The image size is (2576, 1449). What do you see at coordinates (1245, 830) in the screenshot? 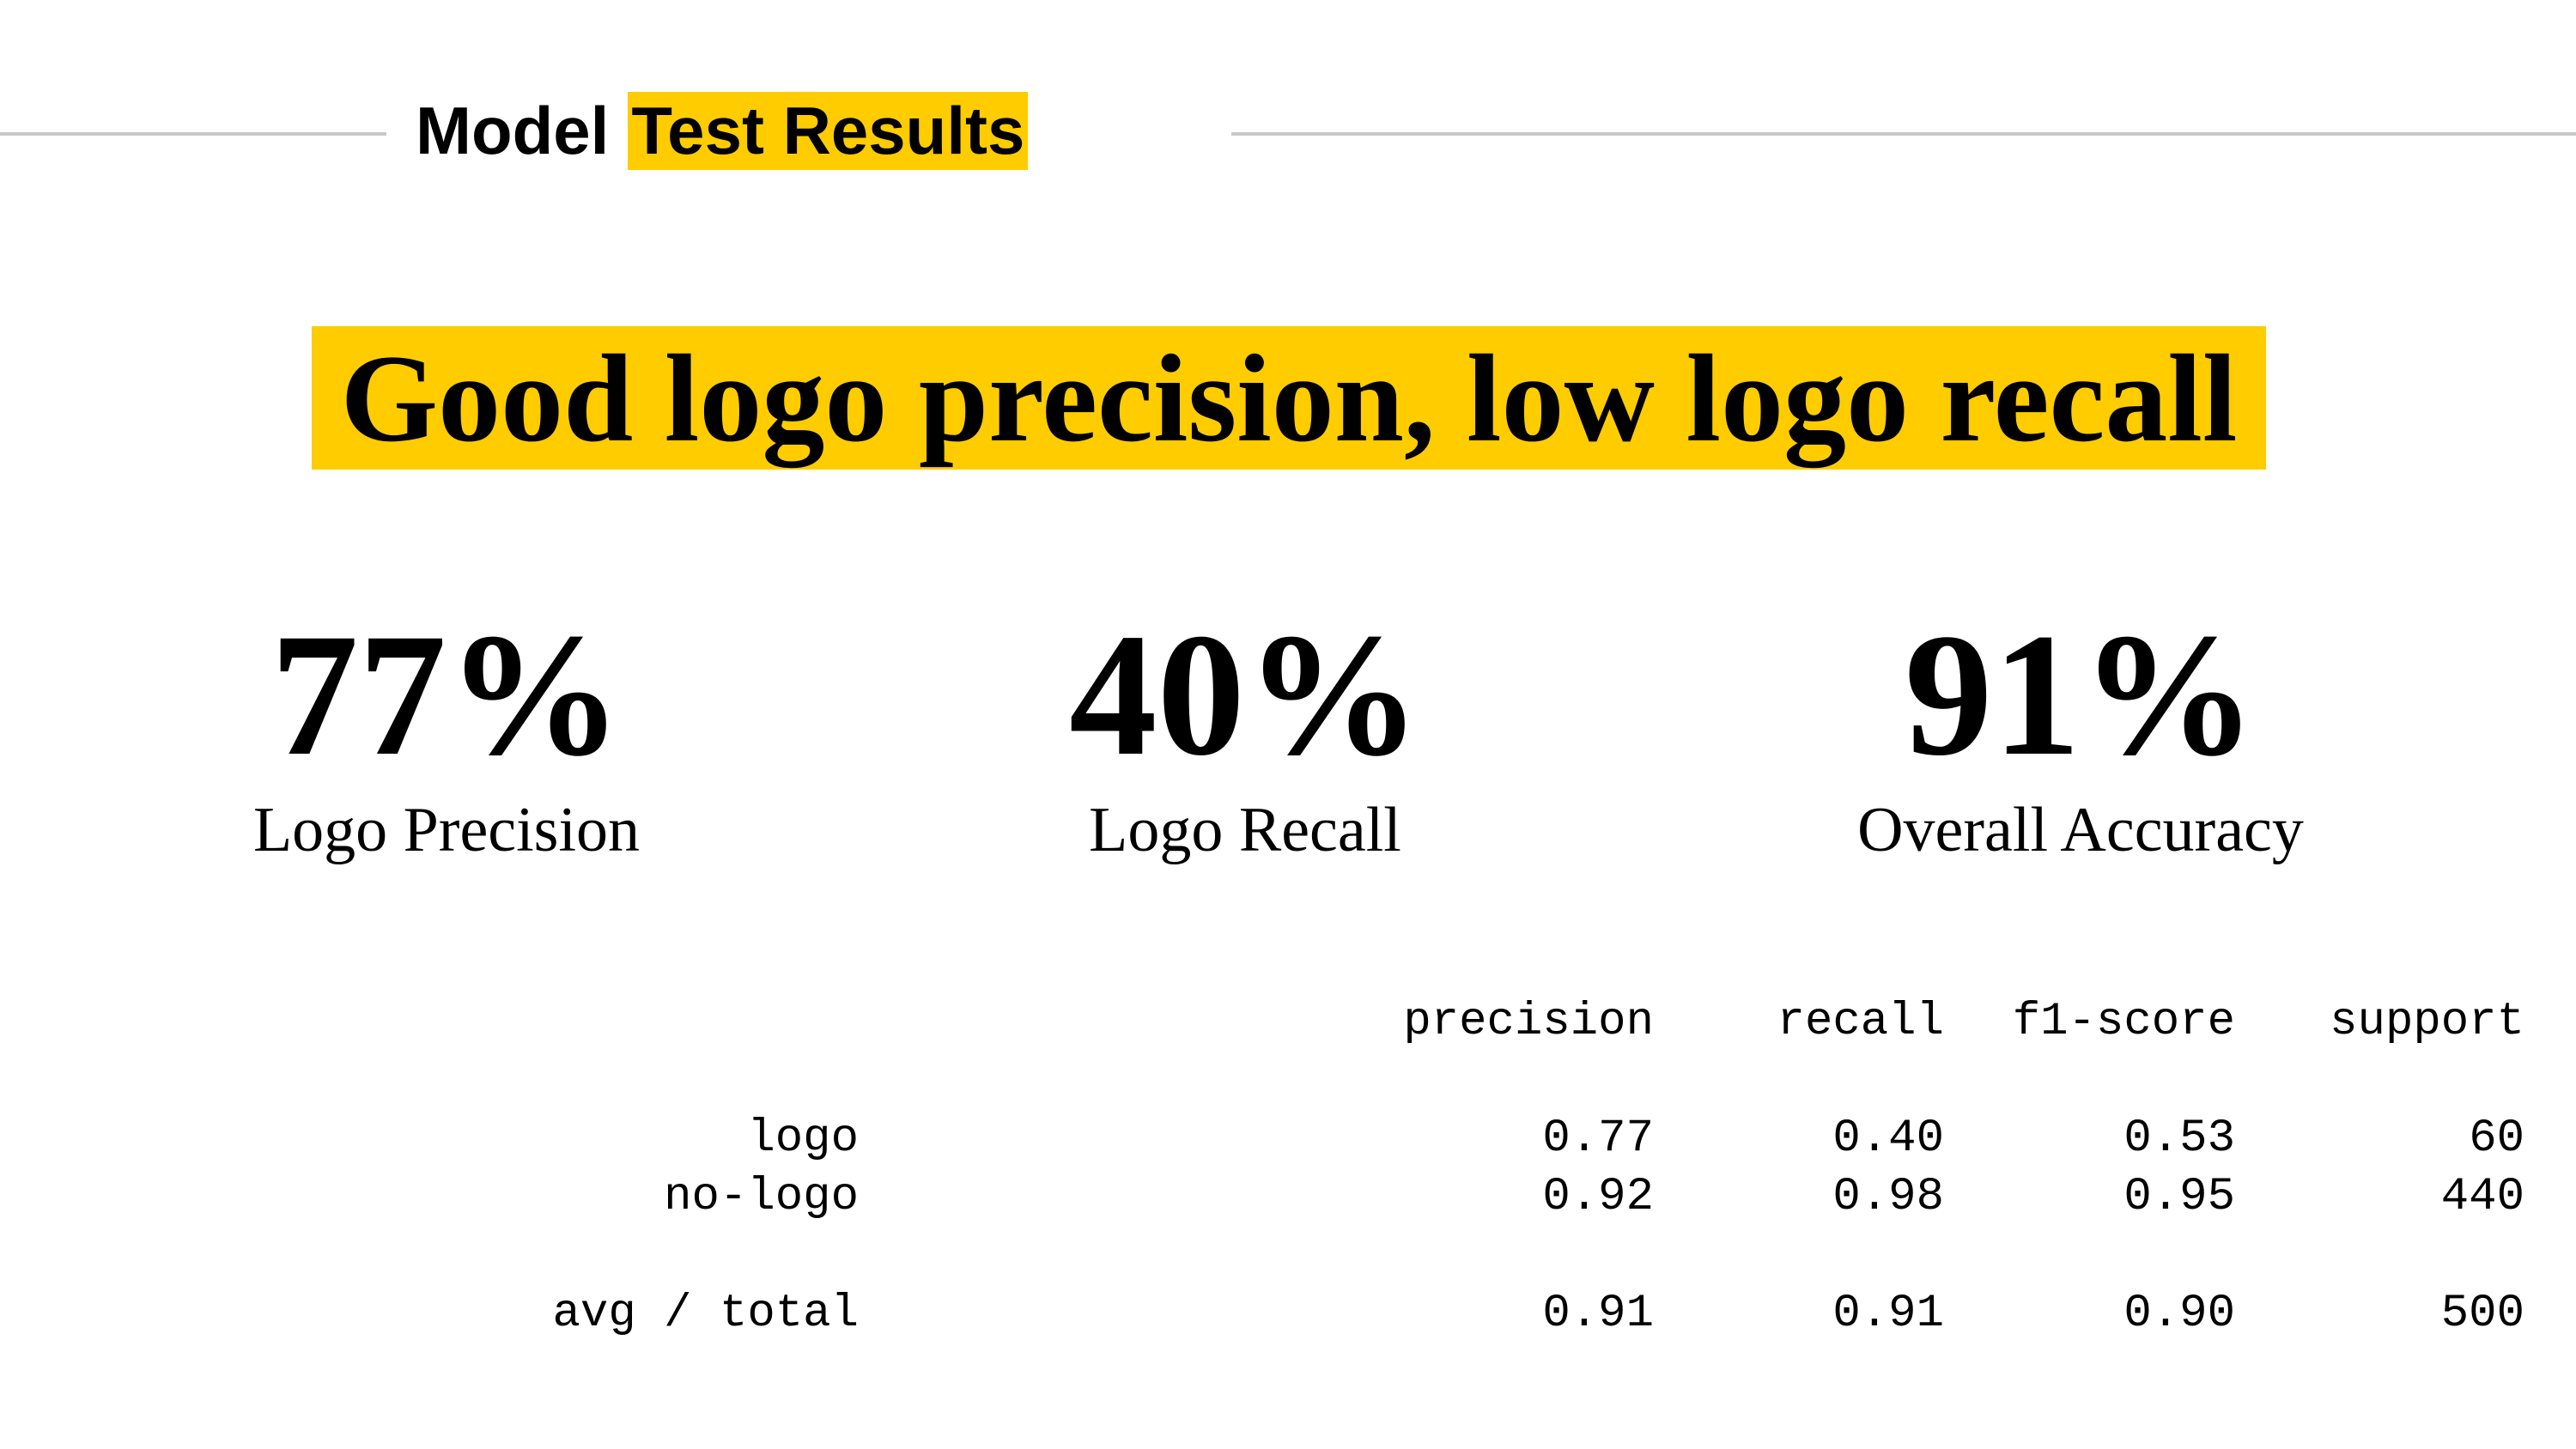
I see `metric-label: Logo Recall` at bounding box center [1245, 830].